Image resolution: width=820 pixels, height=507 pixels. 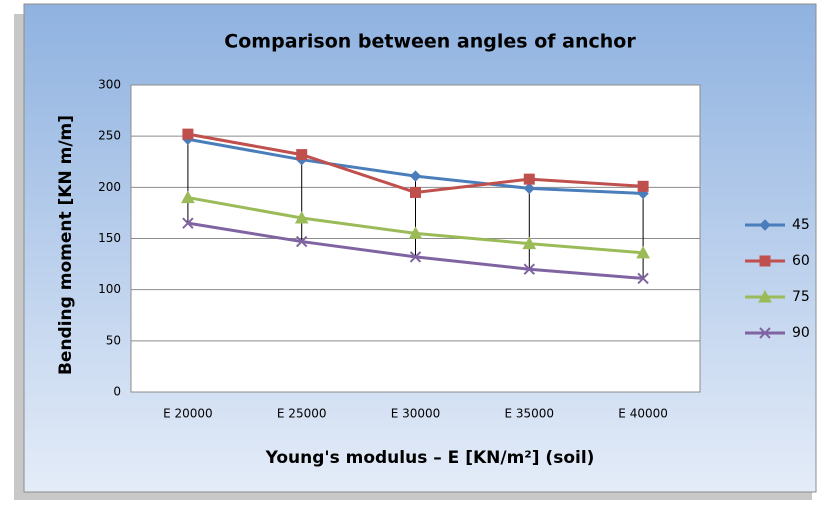 I want to click on y-axis-label: Bending moment [KN m/m], so click(x=66, y=245).